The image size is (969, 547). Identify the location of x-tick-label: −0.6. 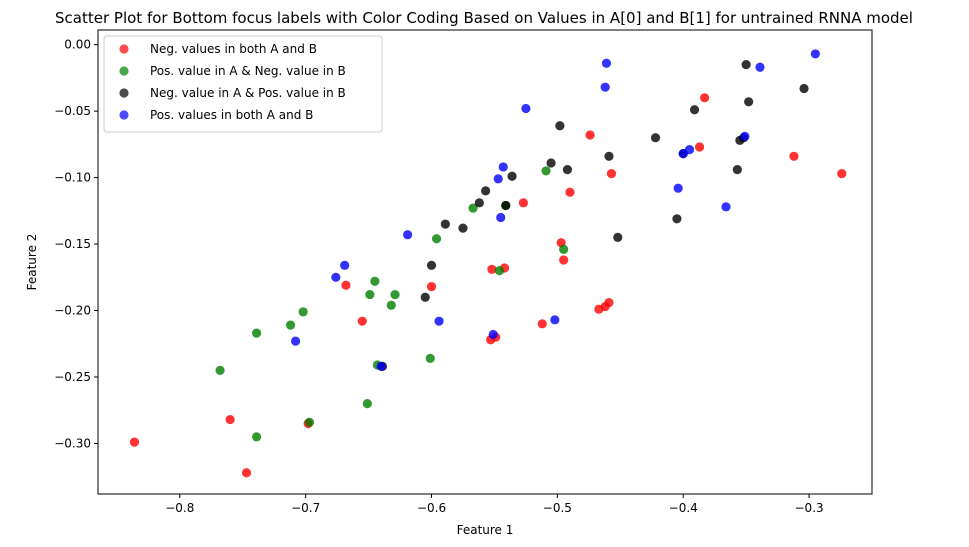
(431, 508).